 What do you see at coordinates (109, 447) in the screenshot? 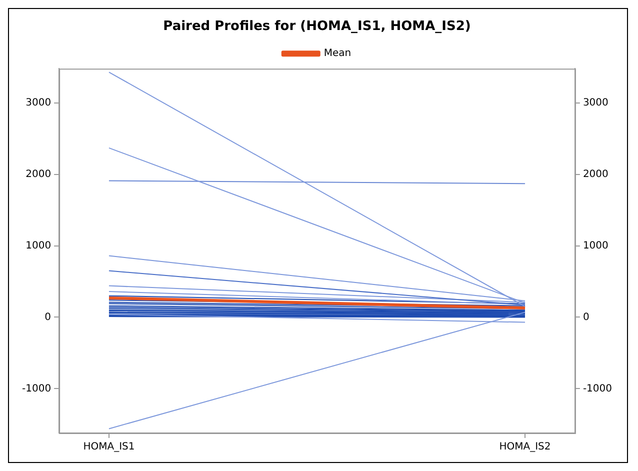
I see `x-tick-label: HOMA_IS1` at bounding box center [109, 447].